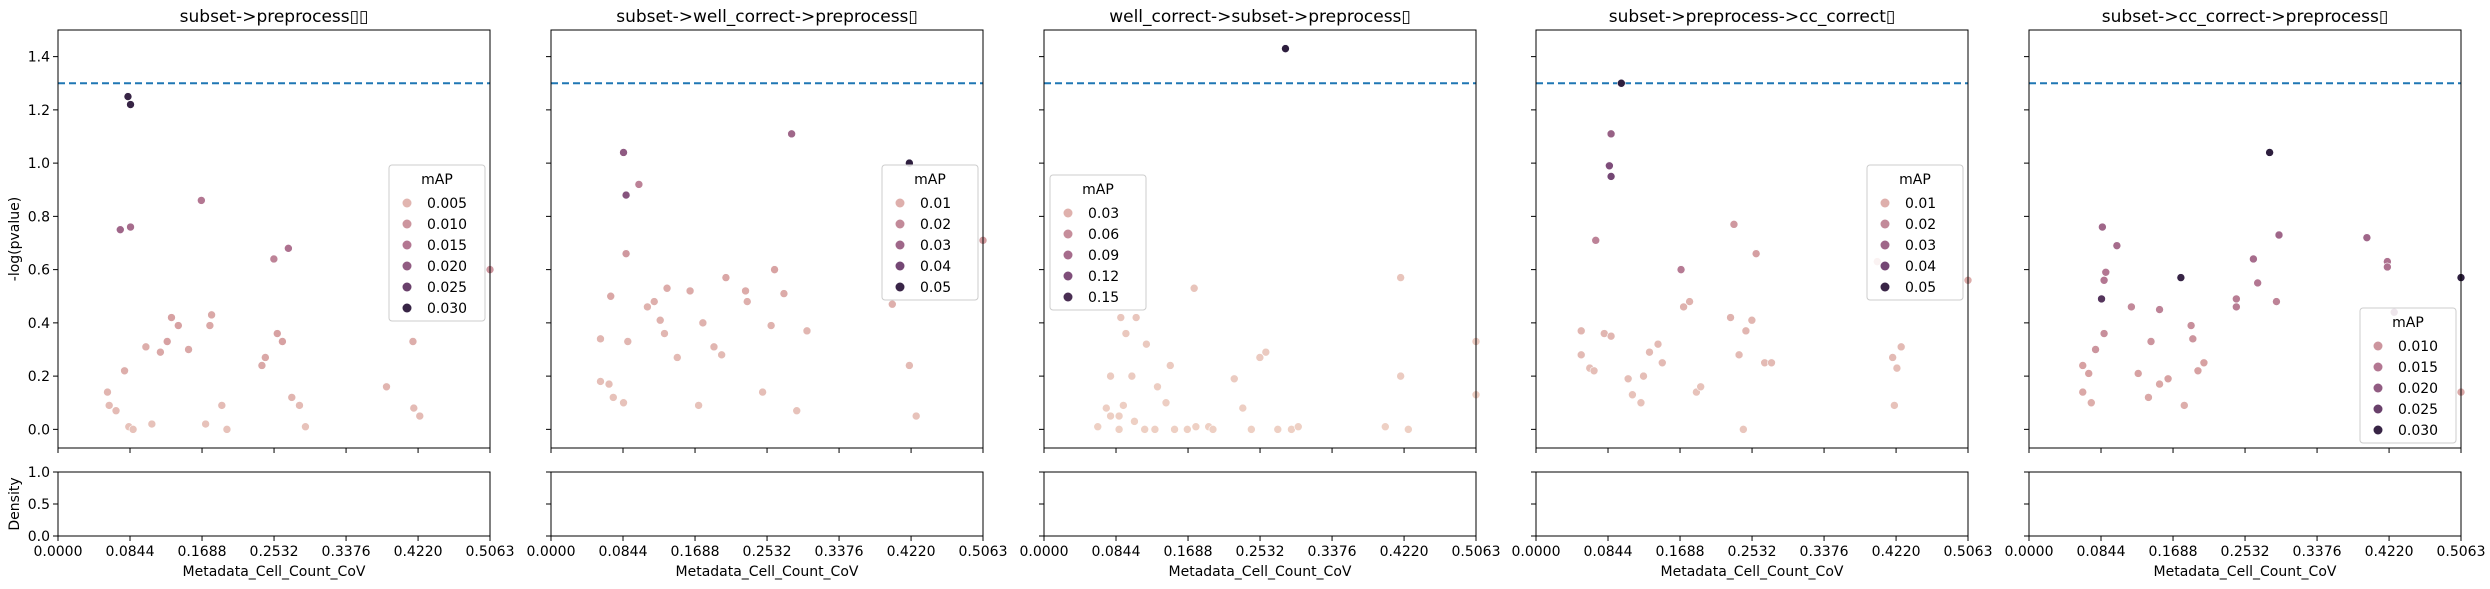 The height and width of the screenshot is (589, 2490). Describe the element at coordinates (1896, 552) in the screenshot. I see `x-tick-label: 0.4220` at that location.